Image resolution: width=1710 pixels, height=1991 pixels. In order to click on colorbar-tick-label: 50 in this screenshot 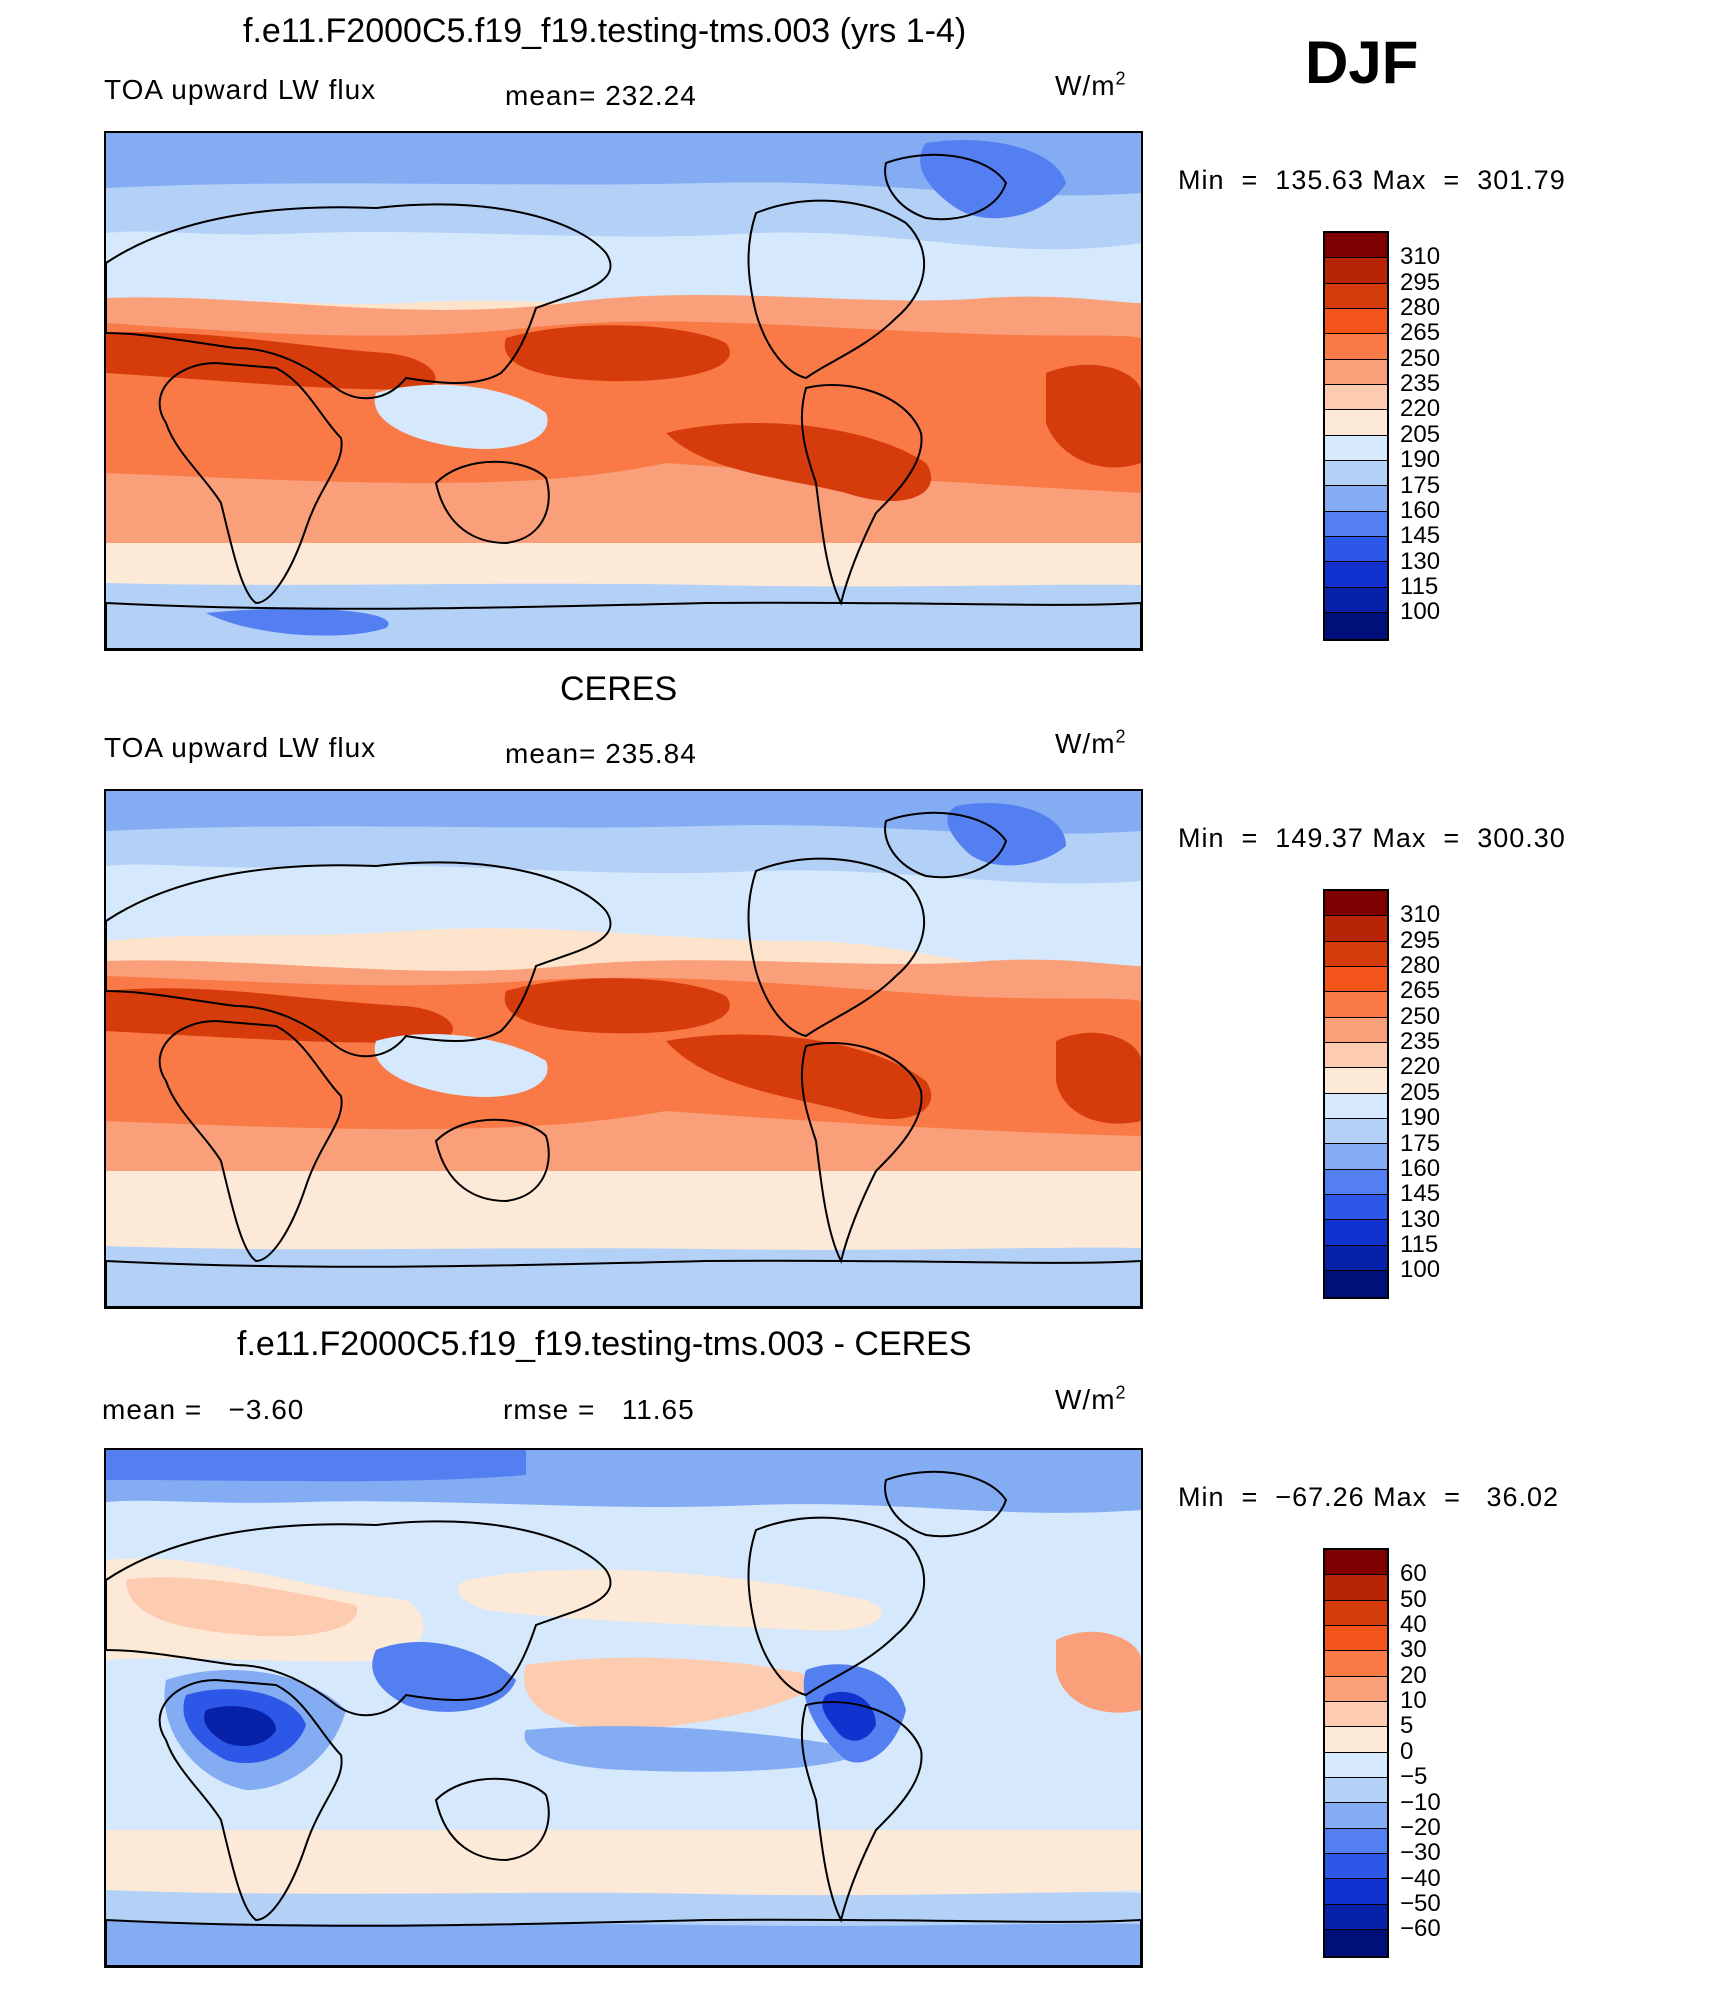, I will do `click(1413, 1599)`.